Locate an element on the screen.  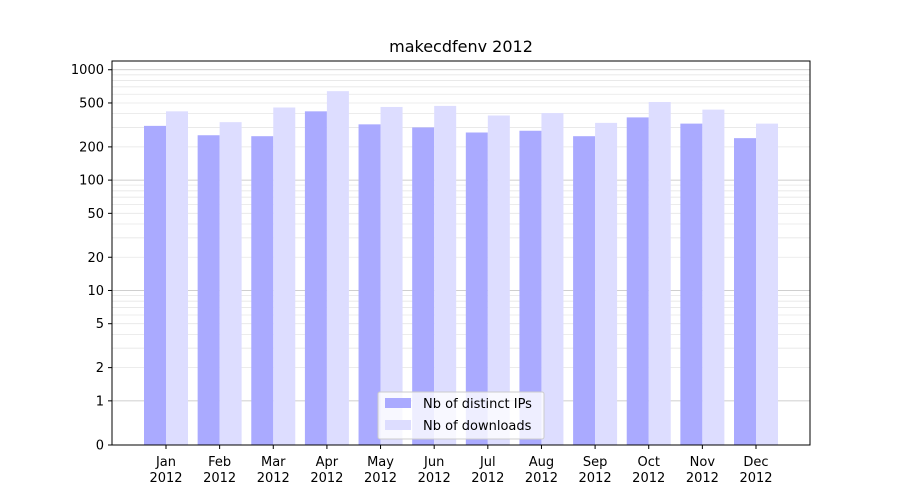
y-tick-label: 2 is located at coordinates (100, 368).